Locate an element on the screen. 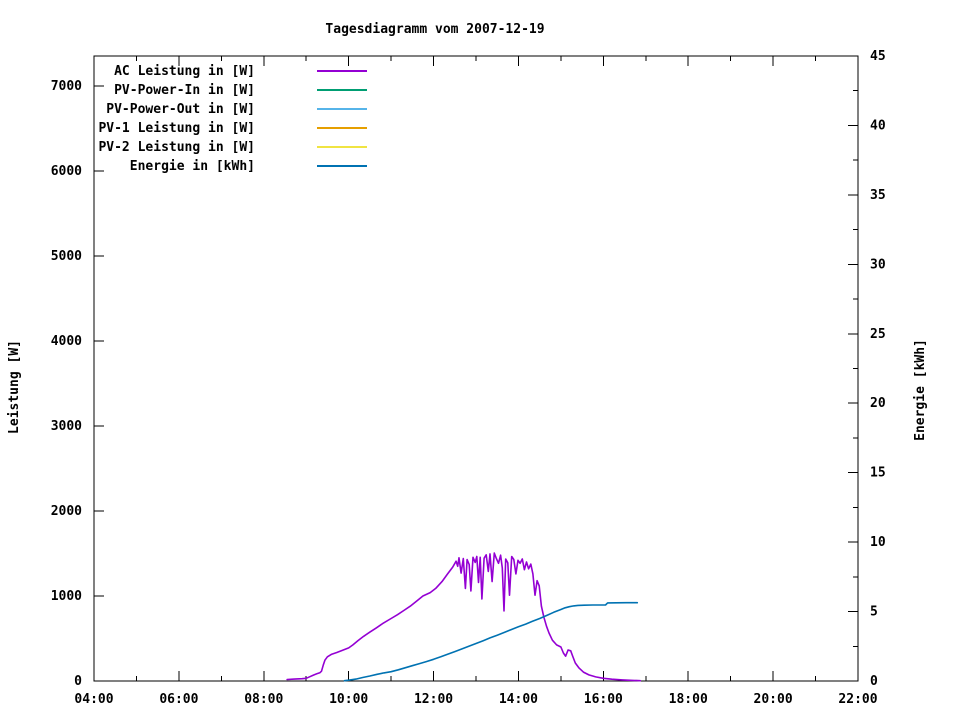  y-axis-label-right: Energie [kWh] is located at coordinates (920, 390).